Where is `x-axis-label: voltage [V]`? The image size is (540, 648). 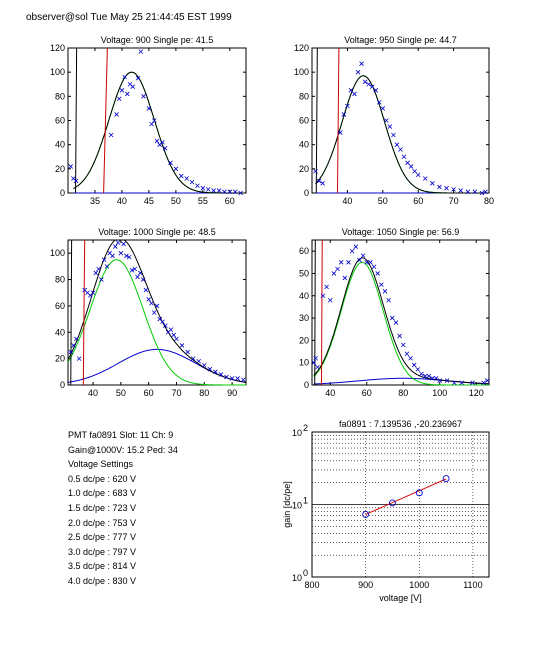
x-axis-label: voltage [V] is located at coordinates (400, 598).